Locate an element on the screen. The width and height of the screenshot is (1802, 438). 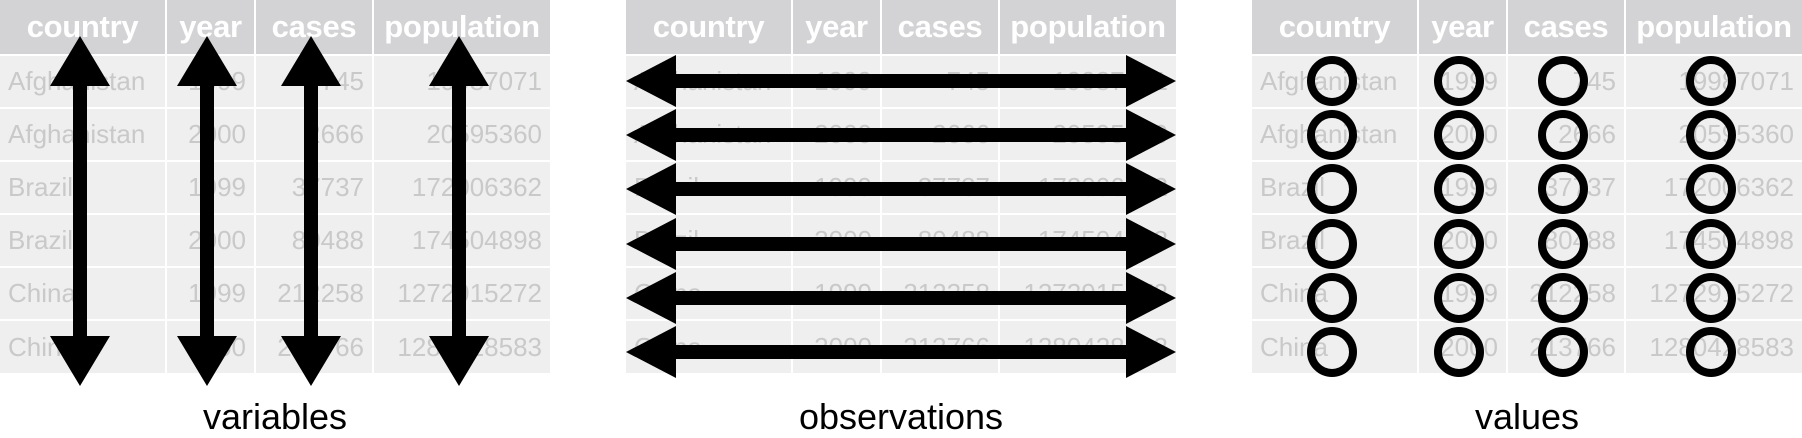
panel-caption: observations is located at coordinates (901, 416).